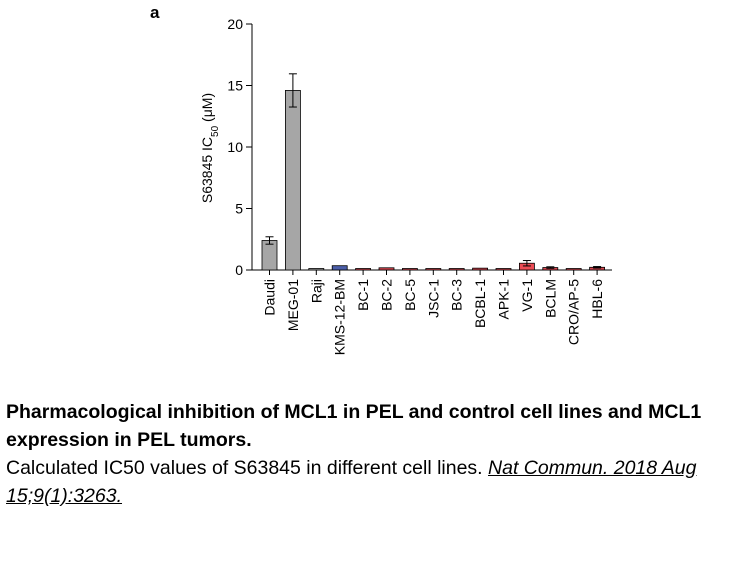 The width and height of the screenshot is (756, 567). What do you see at coordinates (155, 12) in the screenshot?
I see `panel-label: a` at bounding box center [155, 12].